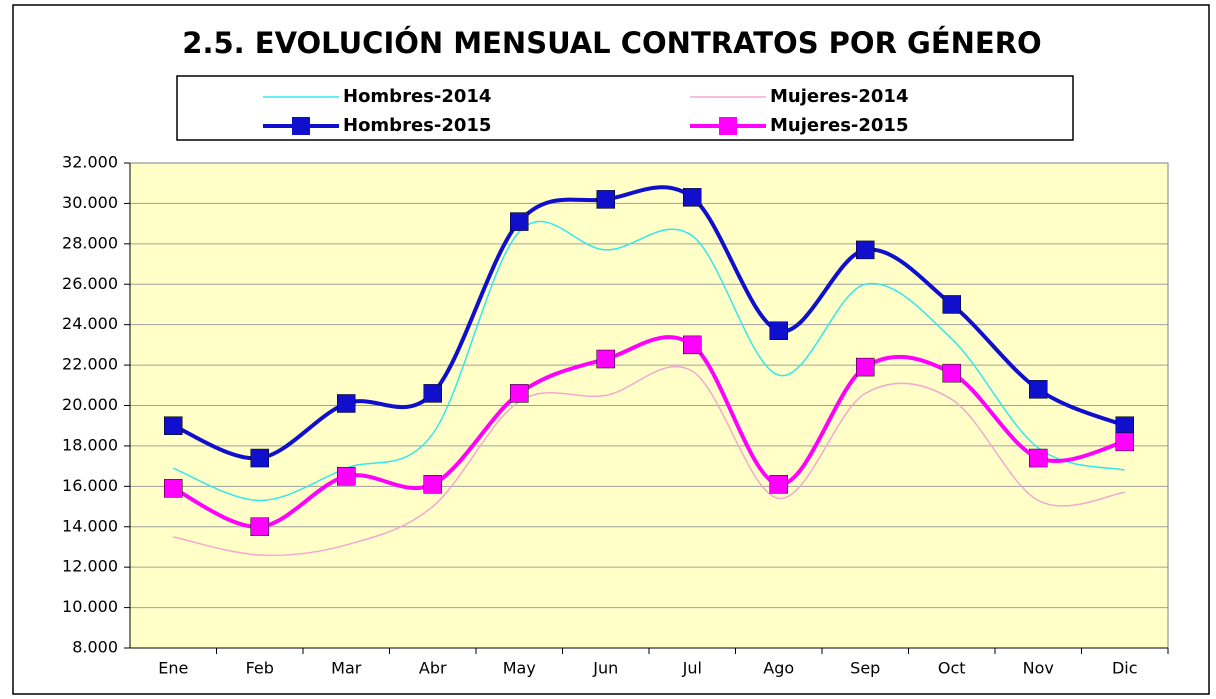 The height and width of the screenshot is (699, 1216). I want to click on legend-label: Mujeres-2015, so click(839, 125).